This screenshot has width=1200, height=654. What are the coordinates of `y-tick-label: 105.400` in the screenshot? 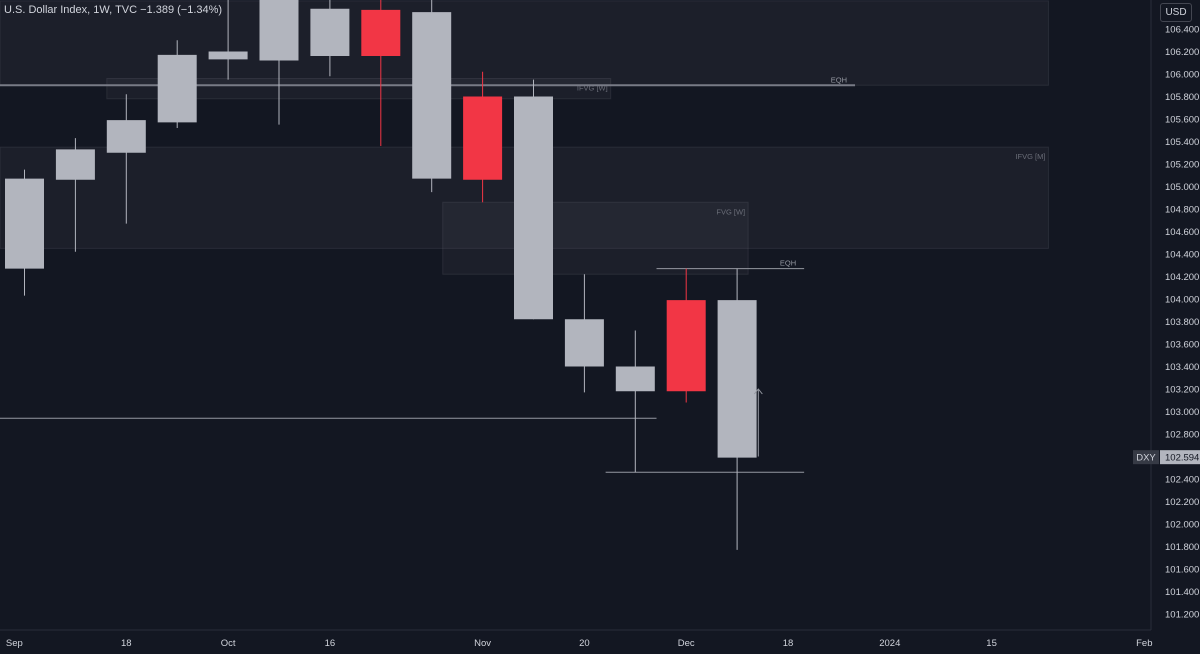 It's located at (1182, 142).